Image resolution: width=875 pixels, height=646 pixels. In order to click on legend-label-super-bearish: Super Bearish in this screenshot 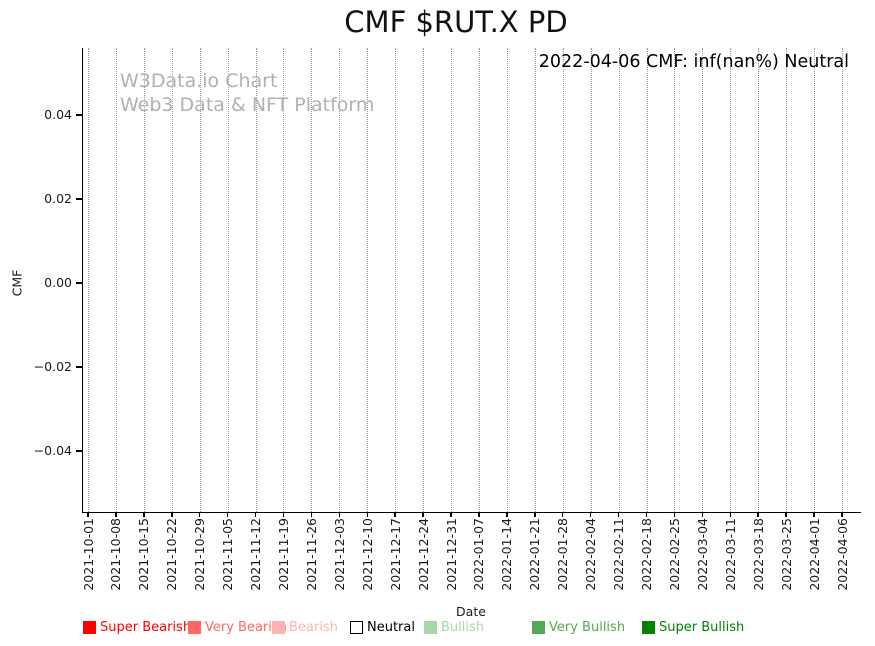, I will do `click(146, 627)`.